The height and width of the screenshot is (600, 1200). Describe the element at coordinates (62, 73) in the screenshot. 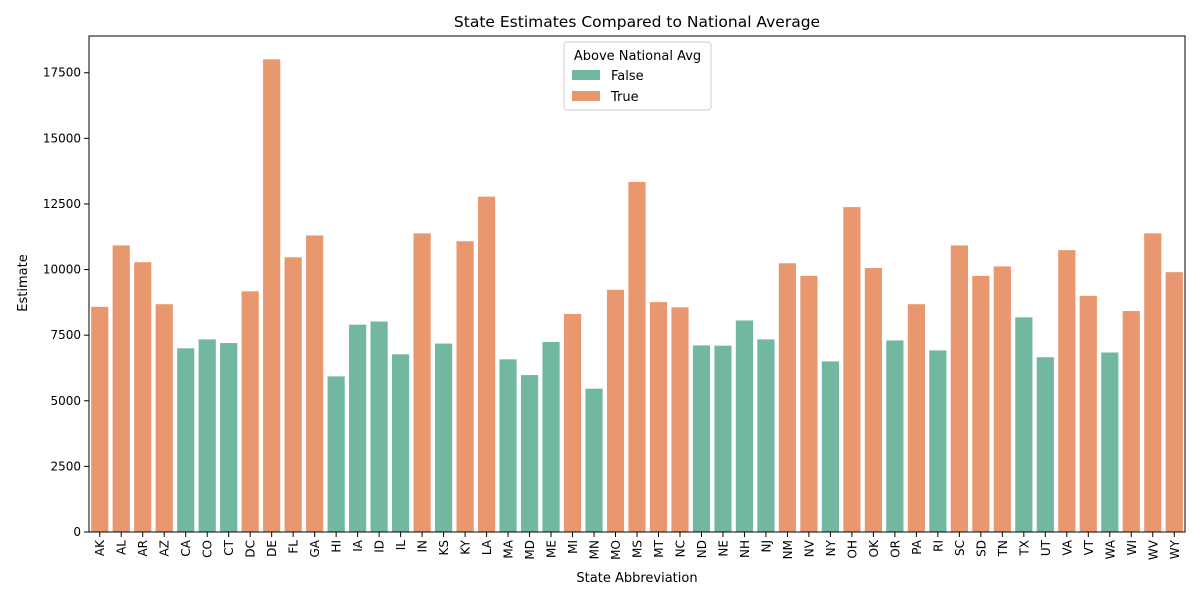

I see `y-tick-label: 17500` at that location.